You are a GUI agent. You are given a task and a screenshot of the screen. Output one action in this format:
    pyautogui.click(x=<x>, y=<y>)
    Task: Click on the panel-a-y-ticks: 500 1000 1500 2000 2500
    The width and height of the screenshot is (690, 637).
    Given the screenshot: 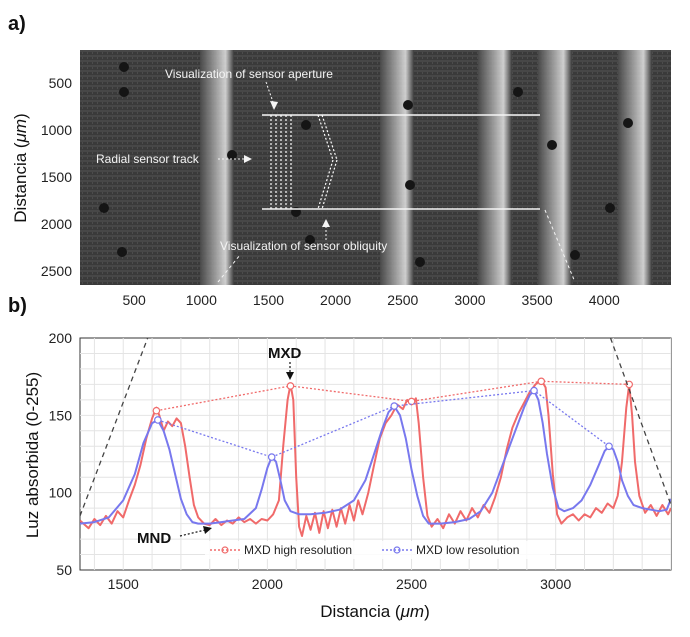 What is the action you would take?
    pyautogui.click(x=56, y=177)
    